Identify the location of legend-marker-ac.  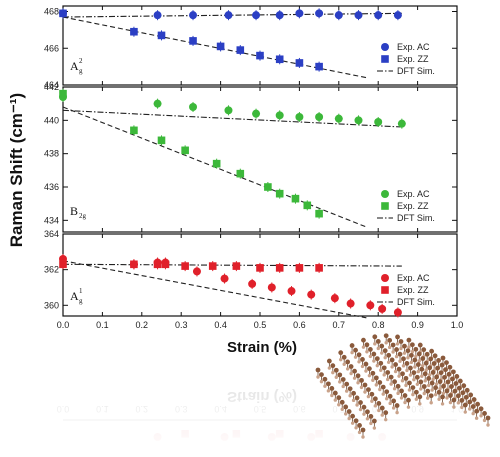
(385, 278).